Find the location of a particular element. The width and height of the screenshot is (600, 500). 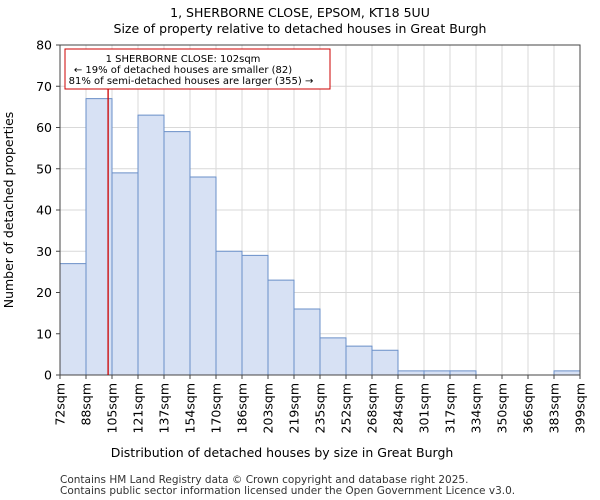

y-tick-label: 10 is located at coordinates (44, 333).